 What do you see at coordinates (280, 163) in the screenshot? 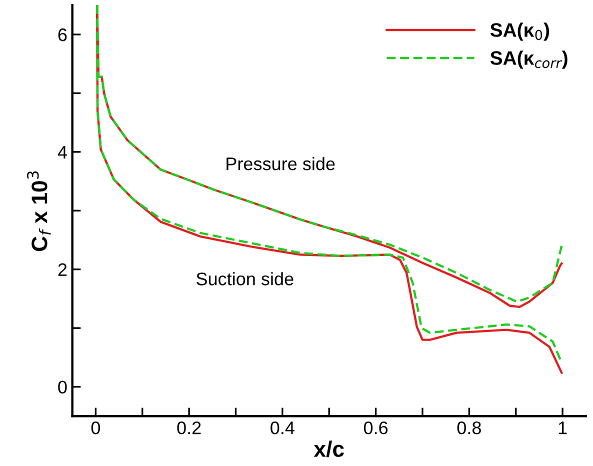
I see `annotation: Pressure side` at bounding box center [280, 163].